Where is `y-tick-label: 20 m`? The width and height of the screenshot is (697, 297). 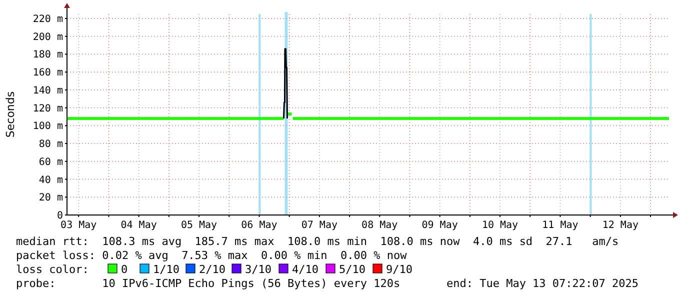 y-tick-label: 20 m is located at coordinates (50, 198).